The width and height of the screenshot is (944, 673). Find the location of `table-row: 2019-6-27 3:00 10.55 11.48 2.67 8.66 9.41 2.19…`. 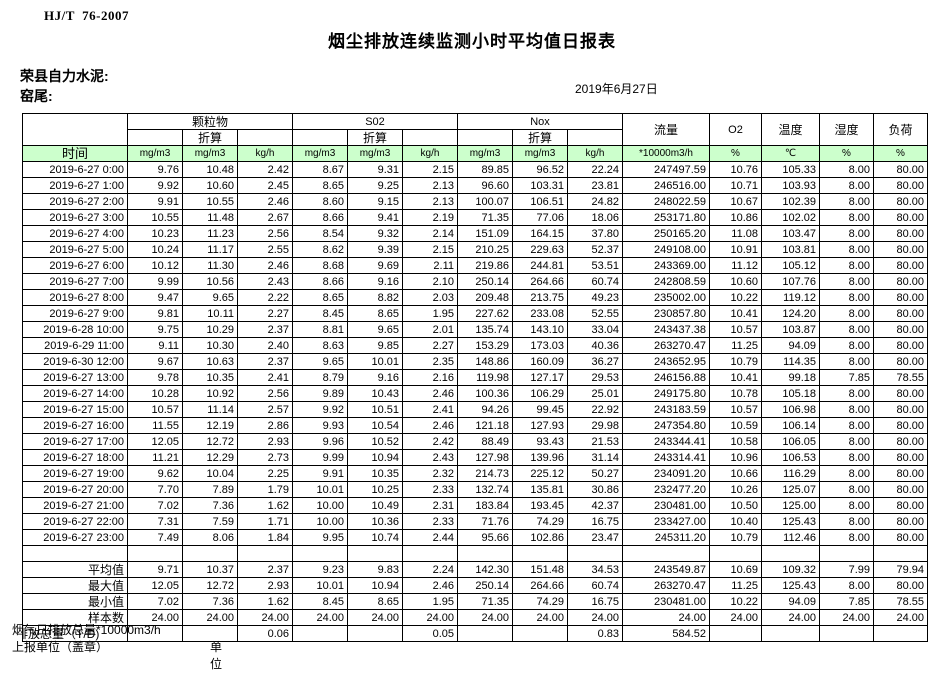

table-row: 2019-6-27 3:00 10.55 11.48 2.67 8.66 9.41 2.19… is located at coordinates (475, 217).